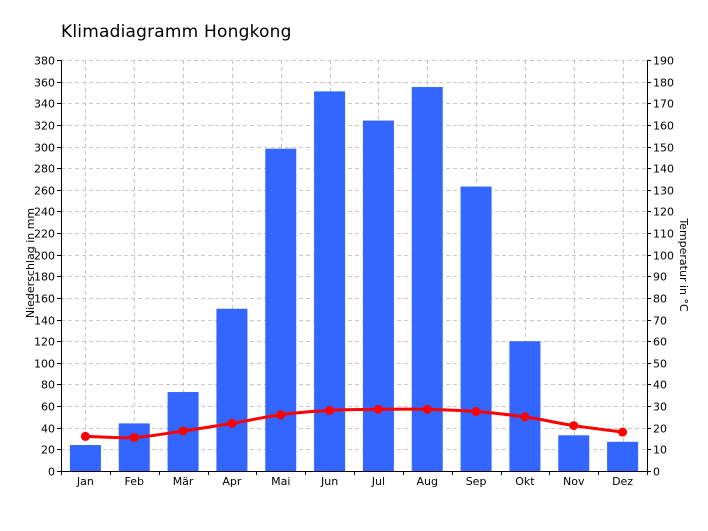 This screenshot has height=531, width=708. I want to click on y-tick-label: 380, so click(44, 61).